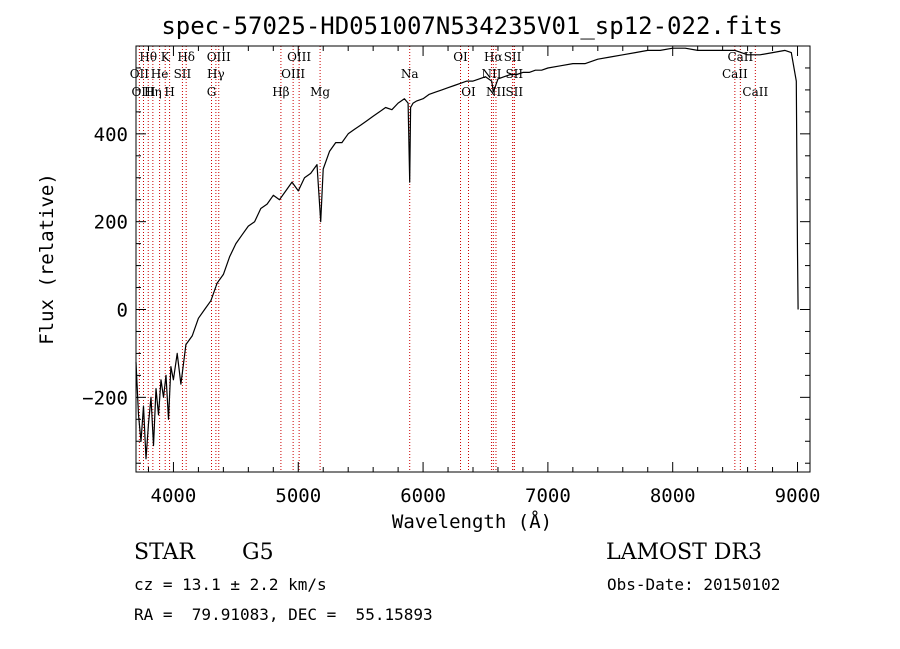 This screenshot has height=649, width=900. What do you see at coordinates (423, 496) in the screenshot?
I see `x-tick-label: 6000` at bounding box center [423, 496].